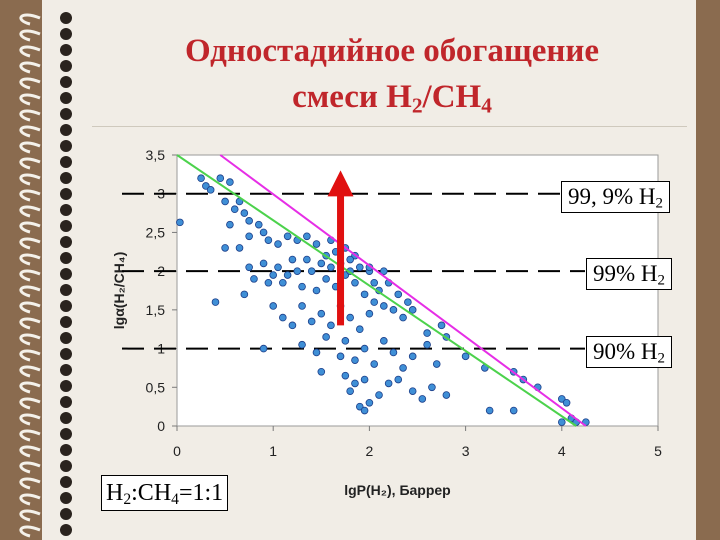 The image size is (720, 540). Describe the element at coordinates (156, 232) in the screenshot. I see `y-tick-label: 2,5` at that location.